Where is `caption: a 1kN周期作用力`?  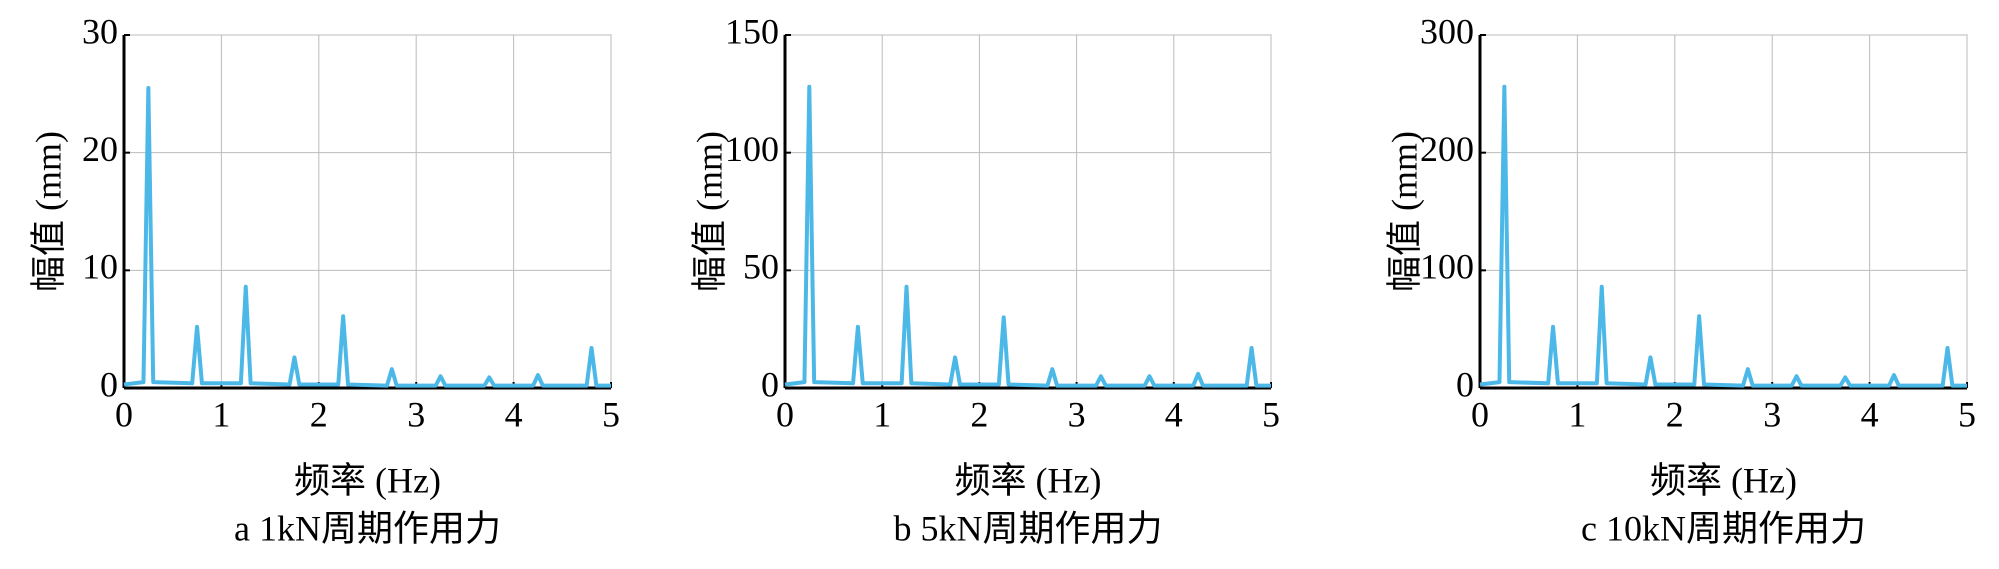
caption: a 1kN周期作用力 is located at coordinates (367, 528).